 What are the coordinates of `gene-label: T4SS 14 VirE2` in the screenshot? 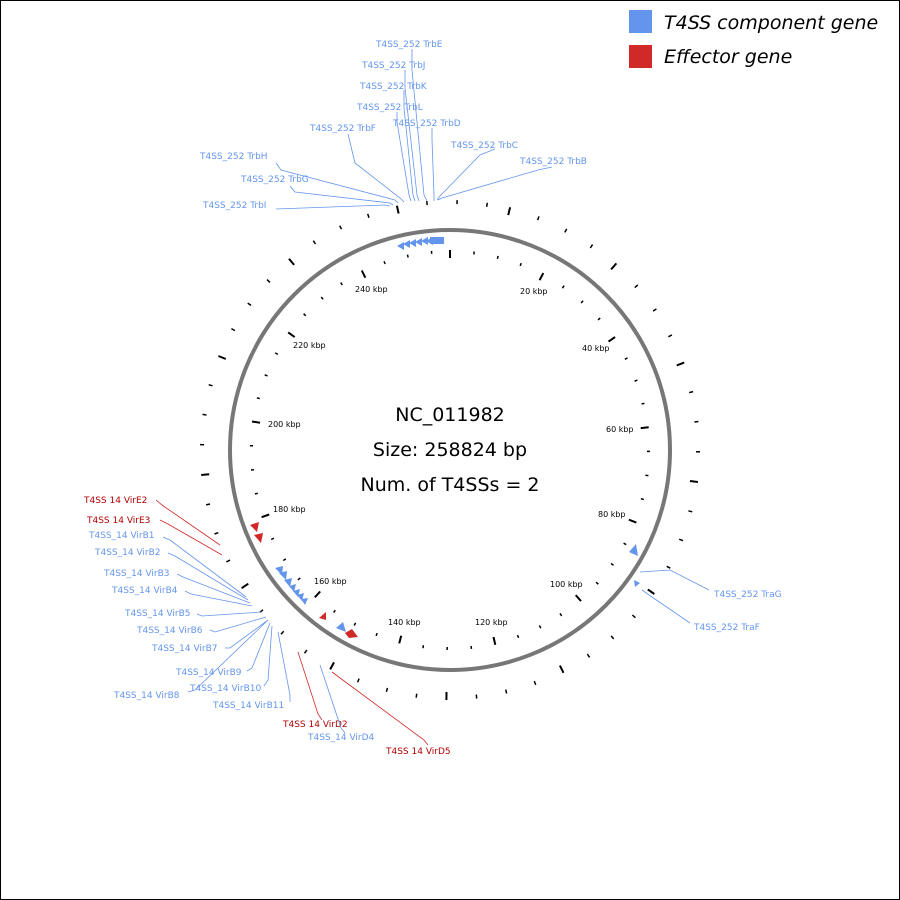 It's located at (115, 501).